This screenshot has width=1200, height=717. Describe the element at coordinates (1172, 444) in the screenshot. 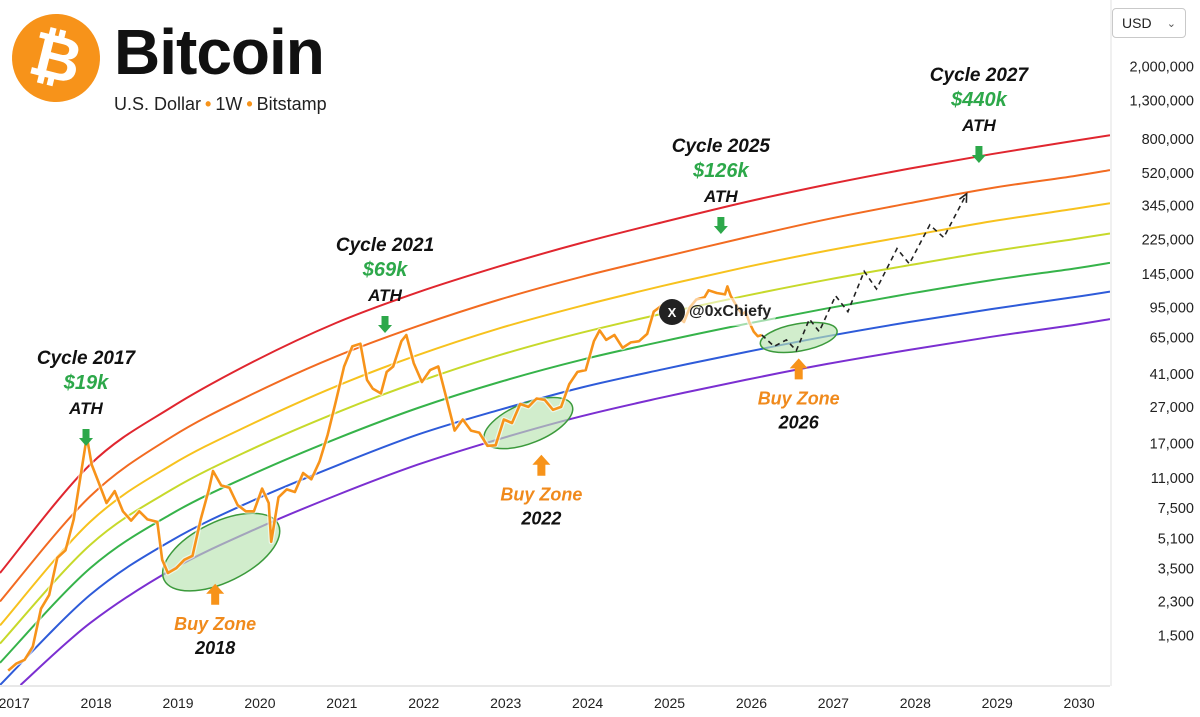

I see `y-tick-label: 17,000` at that location.